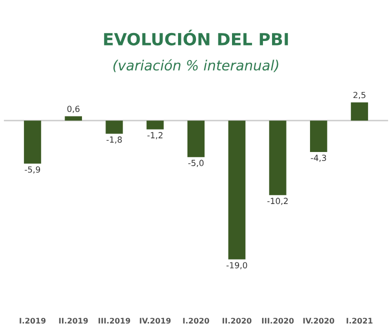 This screenshot has width=392, height=335. I want to click on data-label: -5,9, so click(32, 170).